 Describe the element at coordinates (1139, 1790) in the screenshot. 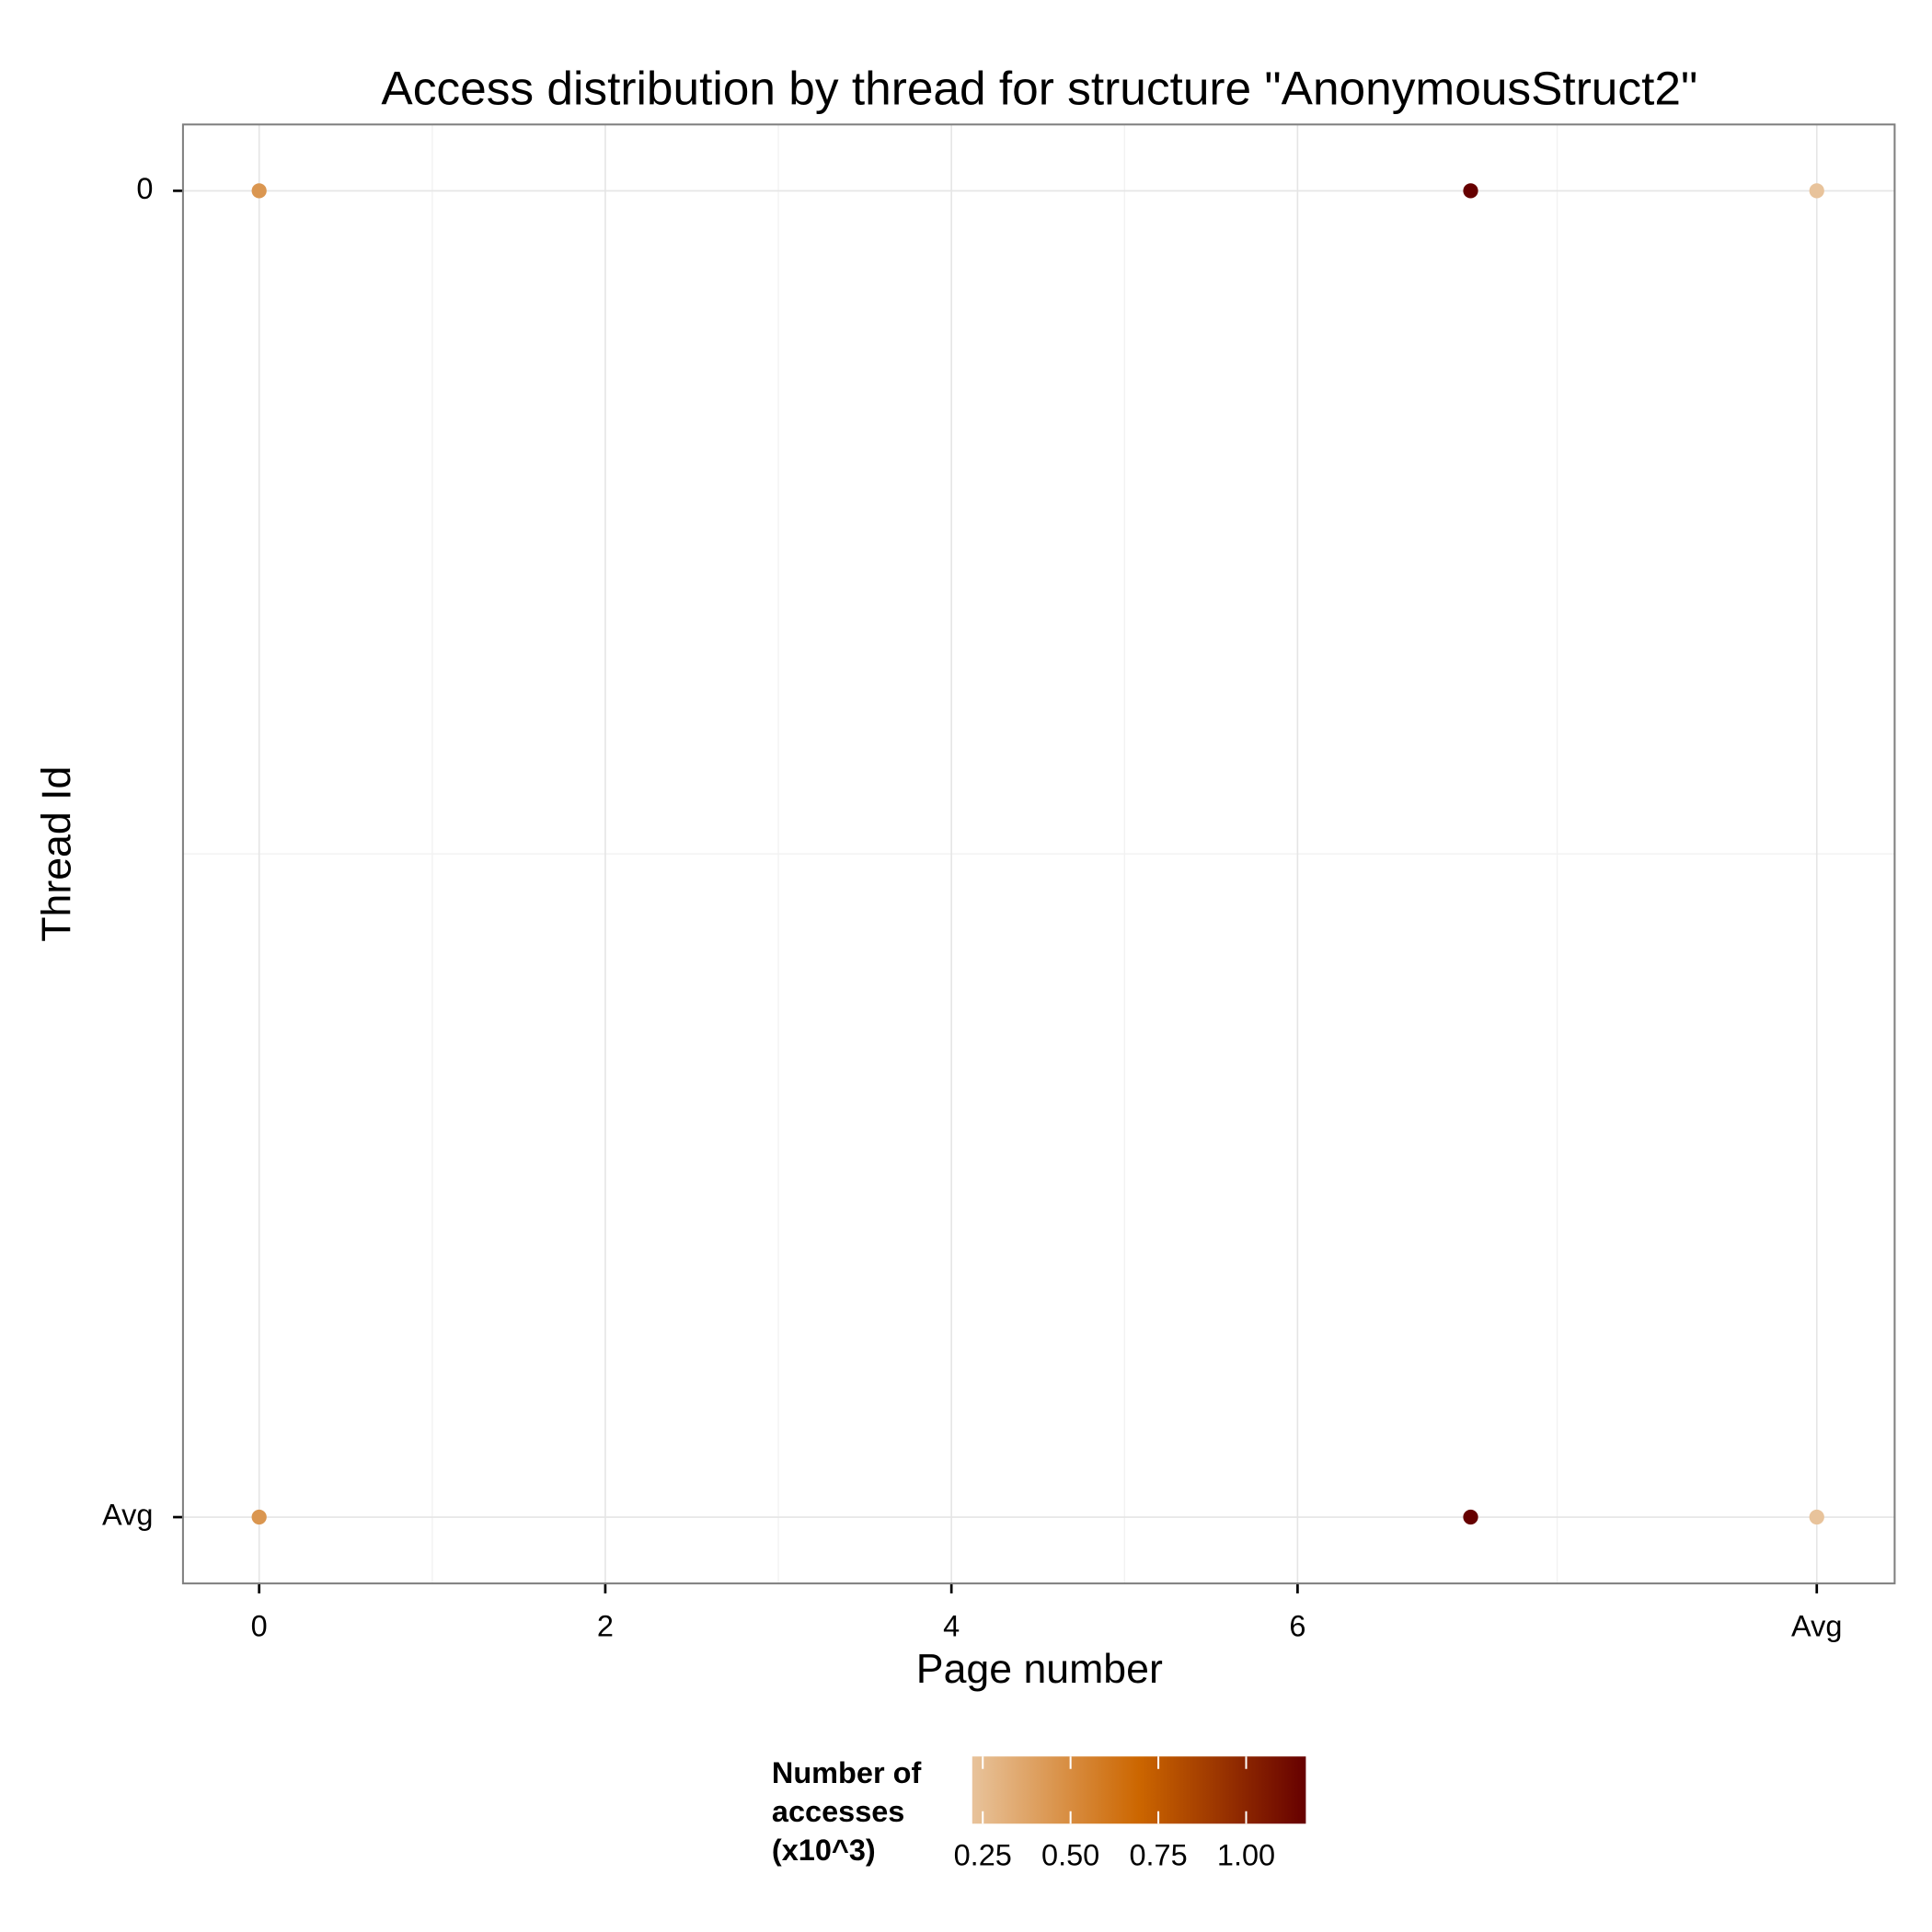

I see `colorbar` at that location.